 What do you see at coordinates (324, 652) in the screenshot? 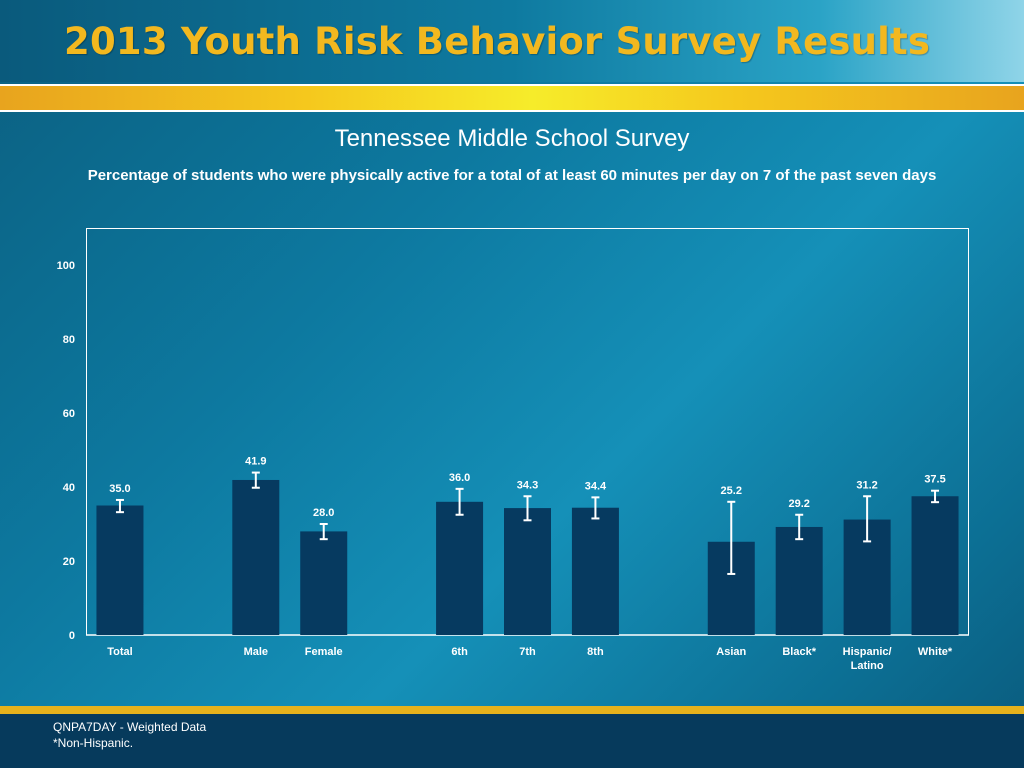
I see `x-tick-label: Female` at bounding box center [324, 652].